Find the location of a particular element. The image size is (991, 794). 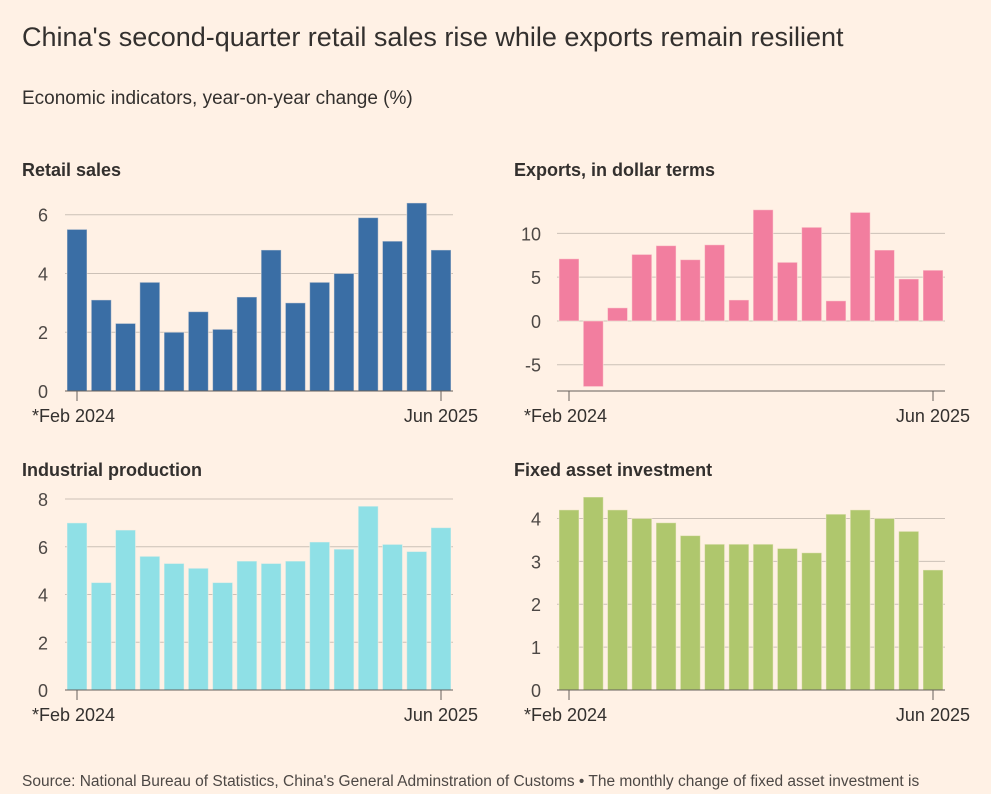

panel-title-exports: Exports, in dollar terms is located at coordinates (615, 170).